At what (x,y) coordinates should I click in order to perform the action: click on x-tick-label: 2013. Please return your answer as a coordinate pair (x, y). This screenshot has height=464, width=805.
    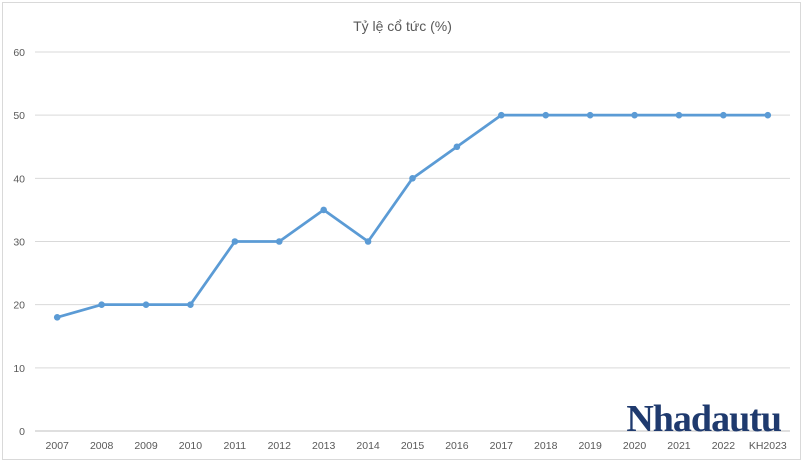
    Looking at the image, I should click on (324, 446).